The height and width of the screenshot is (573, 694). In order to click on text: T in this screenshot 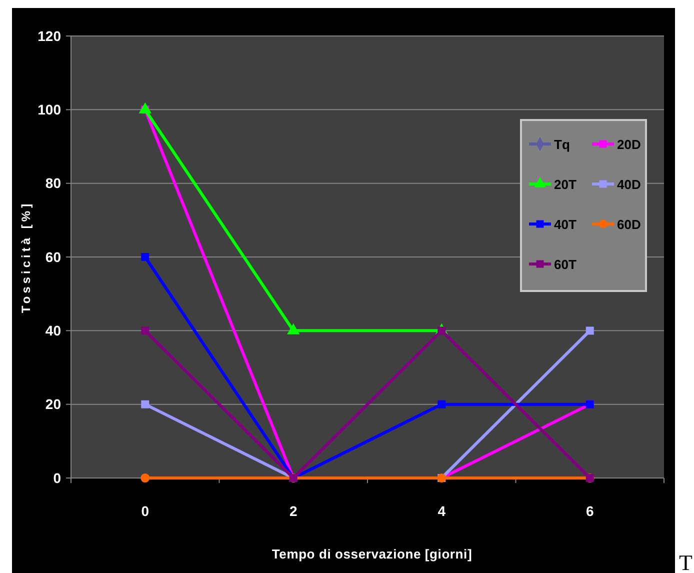, I will do `click(686, 561)`.